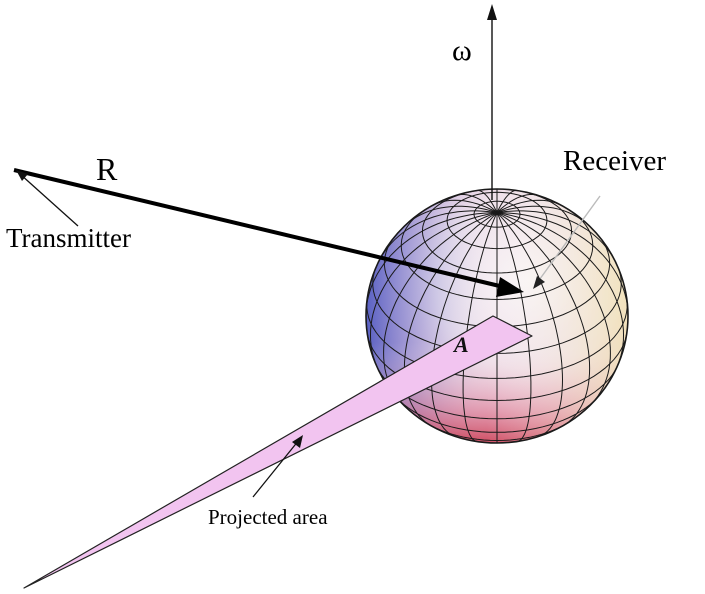  Describe the element at coordinates (492, 12) in the screenshot. I see `axis-arrowhead-icon` at that location.